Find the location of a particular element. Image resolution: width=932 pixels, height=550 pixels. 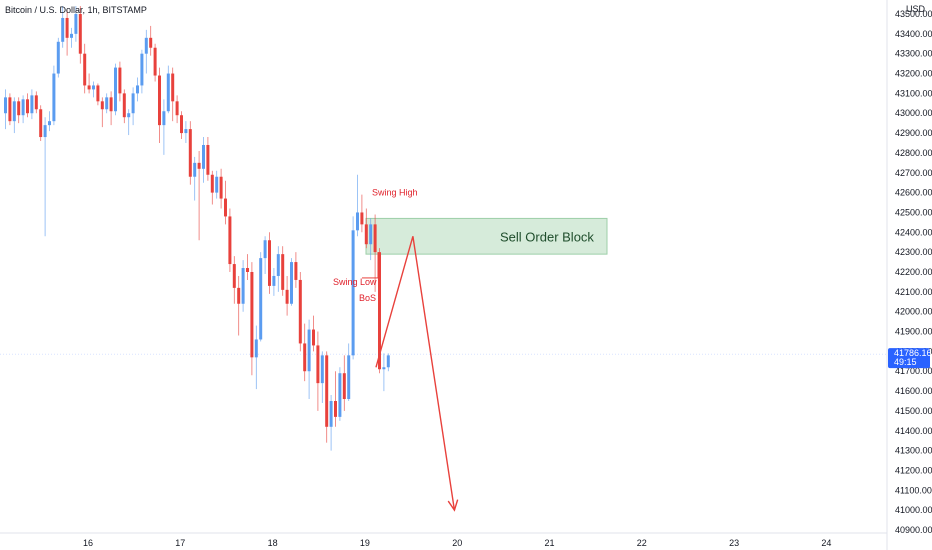

price-tick-label: 43400.00 is located at coordinates (913, 34).